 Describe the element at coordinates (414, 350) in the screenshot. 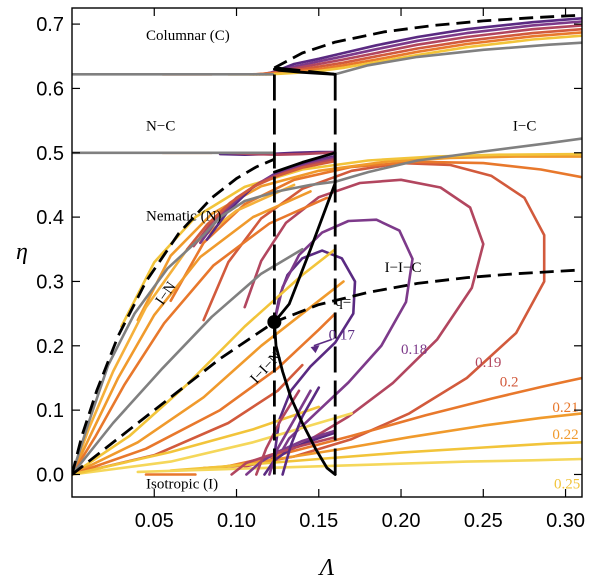

I see `q-label-1: 0.18` at that location.